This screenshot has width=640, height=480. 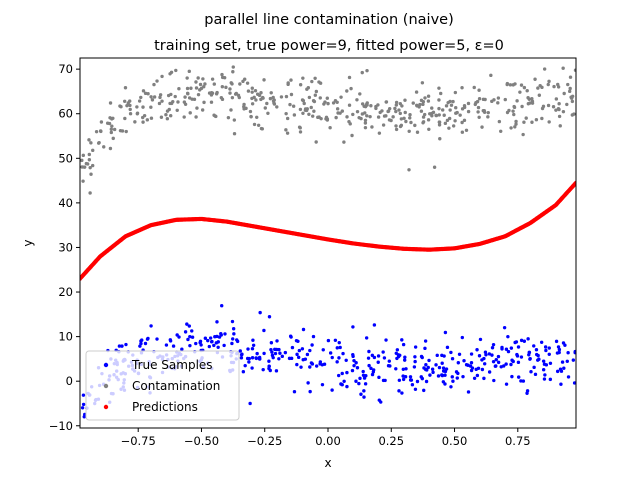 What do you see at coordinates (65, 247) in the screenshot?
I see `y-tick-label: 30` at bounding box center [65, 247].